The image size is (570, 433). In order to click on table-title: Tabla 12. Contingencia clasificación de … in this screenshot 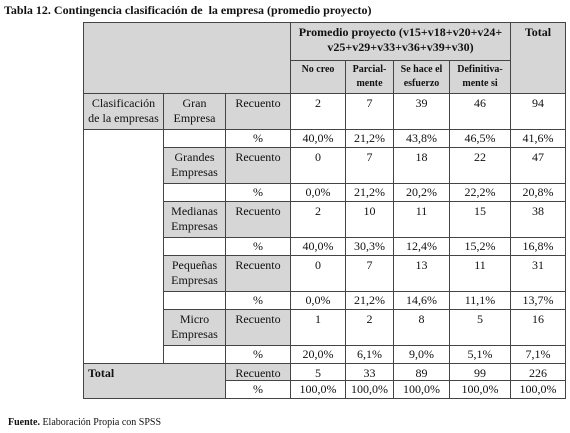, I will do `click(188, 10)`.